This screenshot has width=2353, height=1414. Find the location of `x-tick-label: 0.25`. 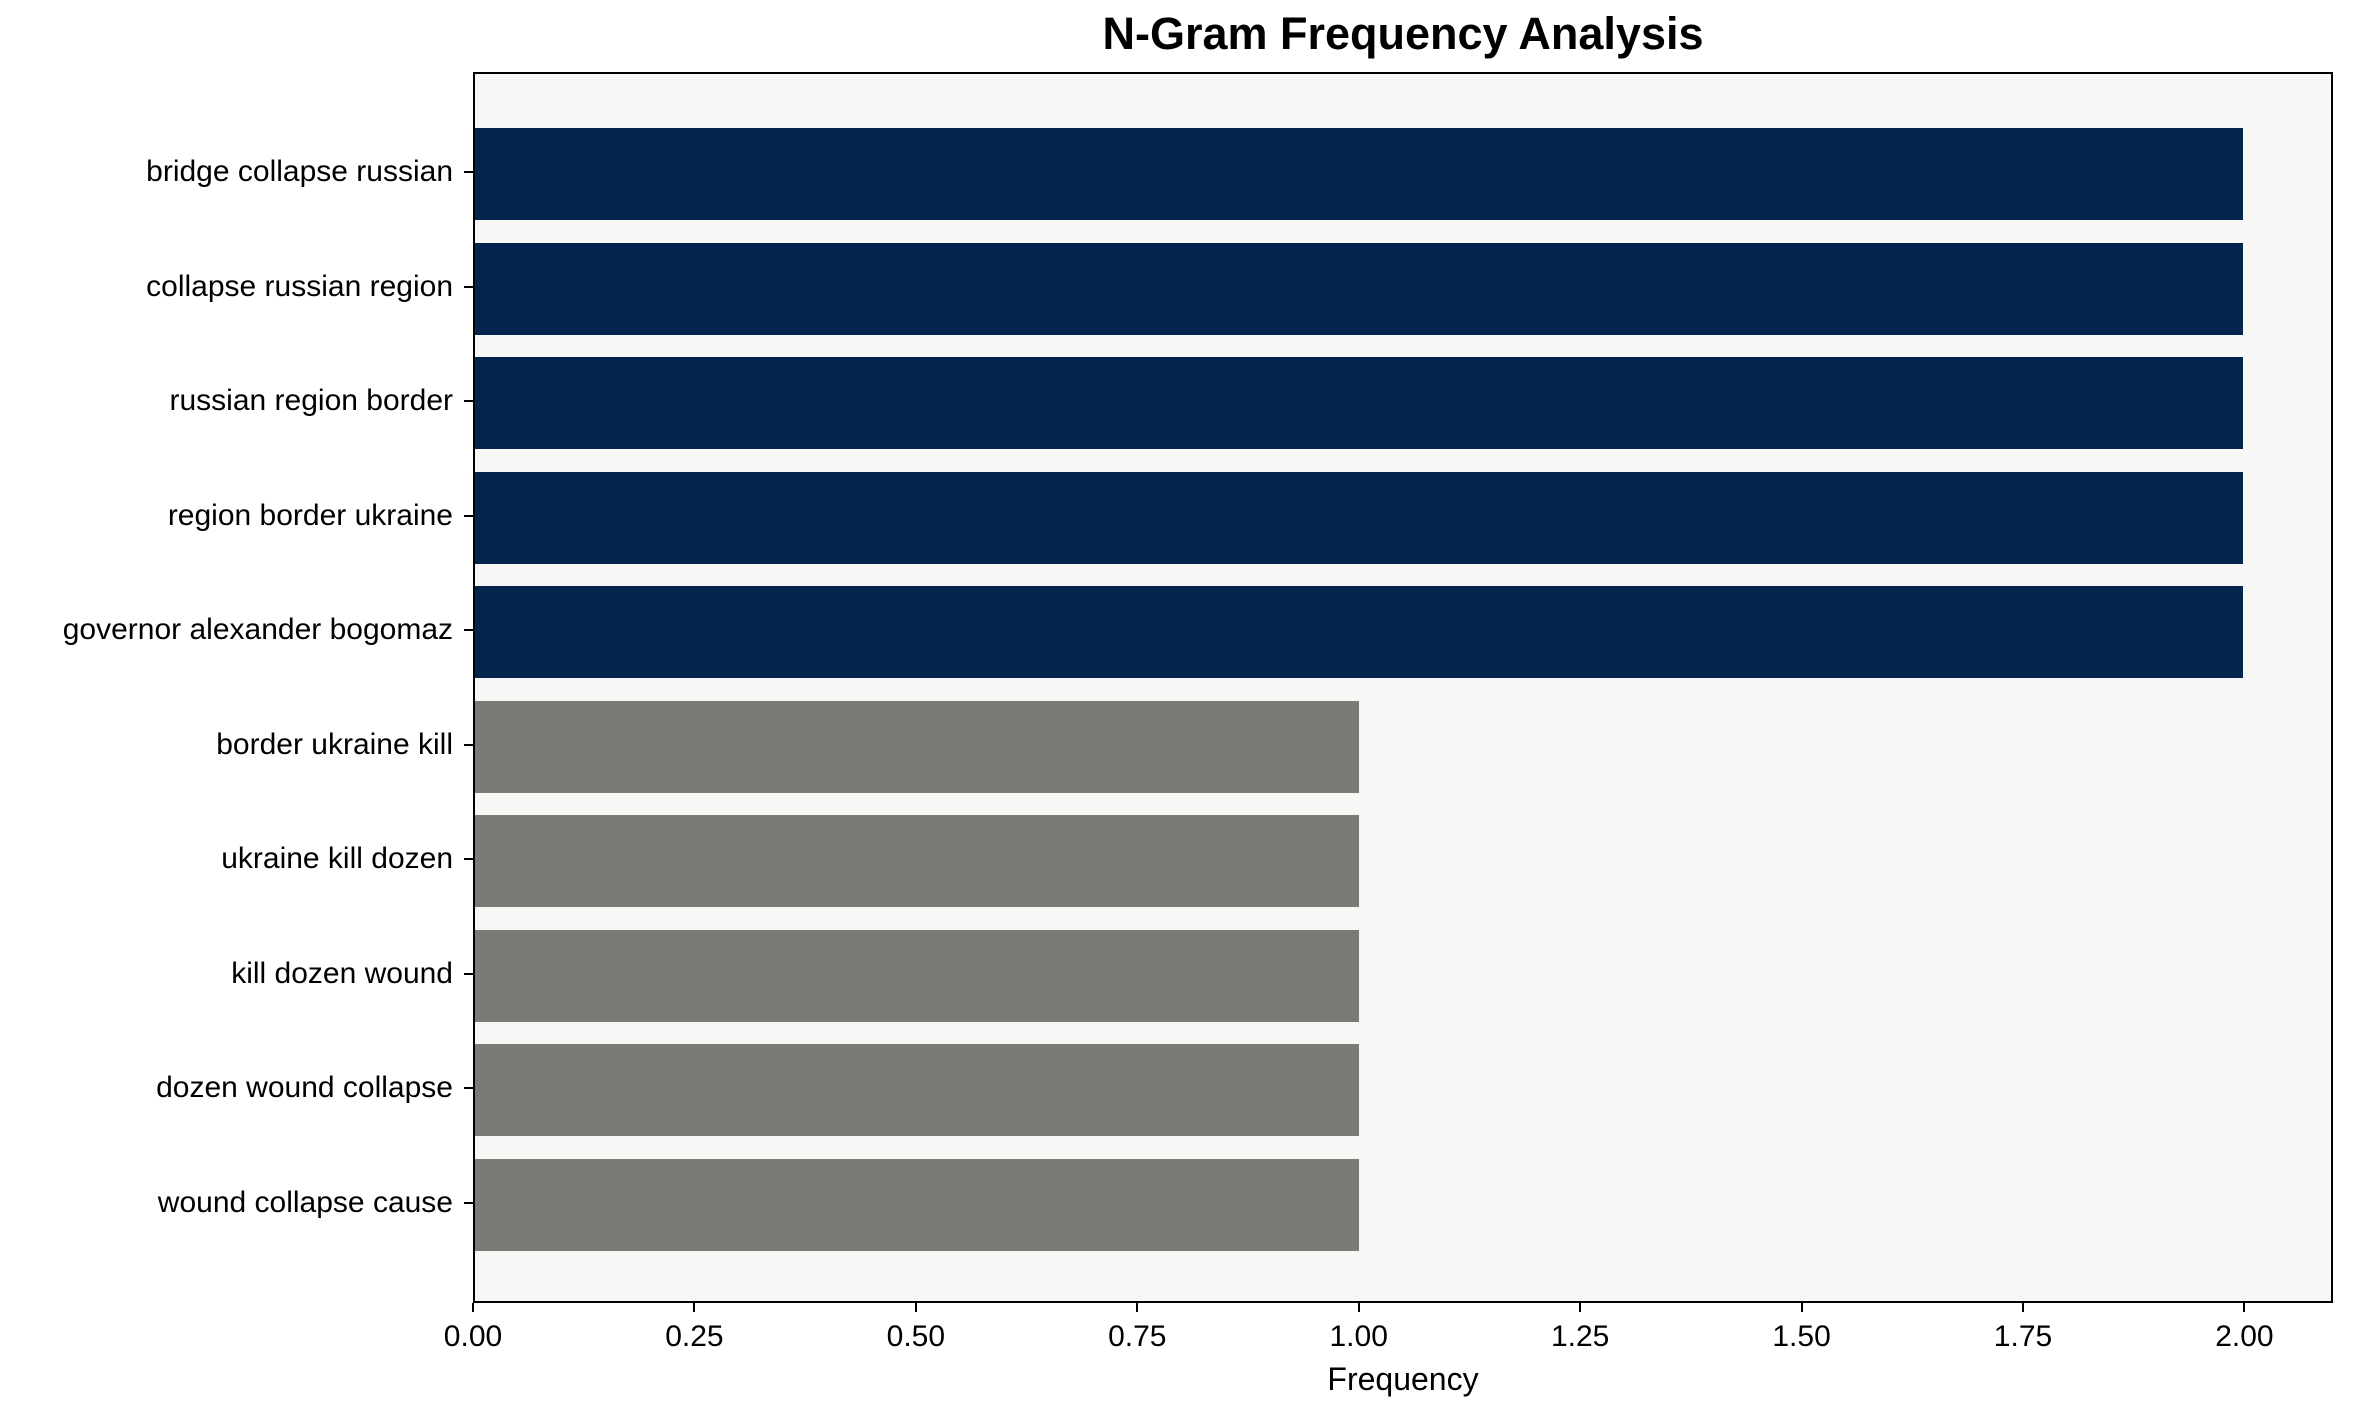

x-tick-label: 0.25 is located at coordinates (694, 1336).